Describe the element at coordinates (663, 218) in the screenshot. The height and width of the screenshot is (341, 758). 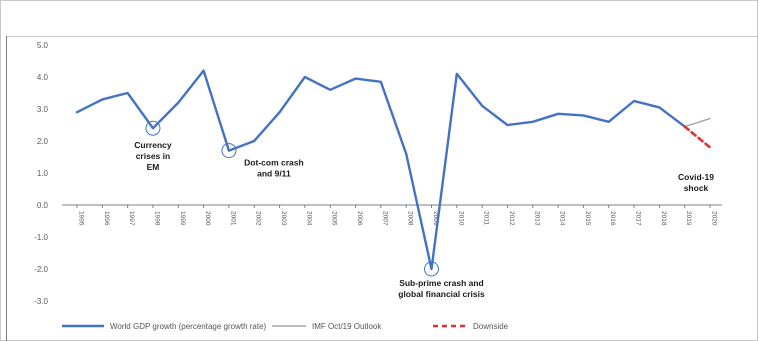
I see `x-tick-label: 2018` at that location.